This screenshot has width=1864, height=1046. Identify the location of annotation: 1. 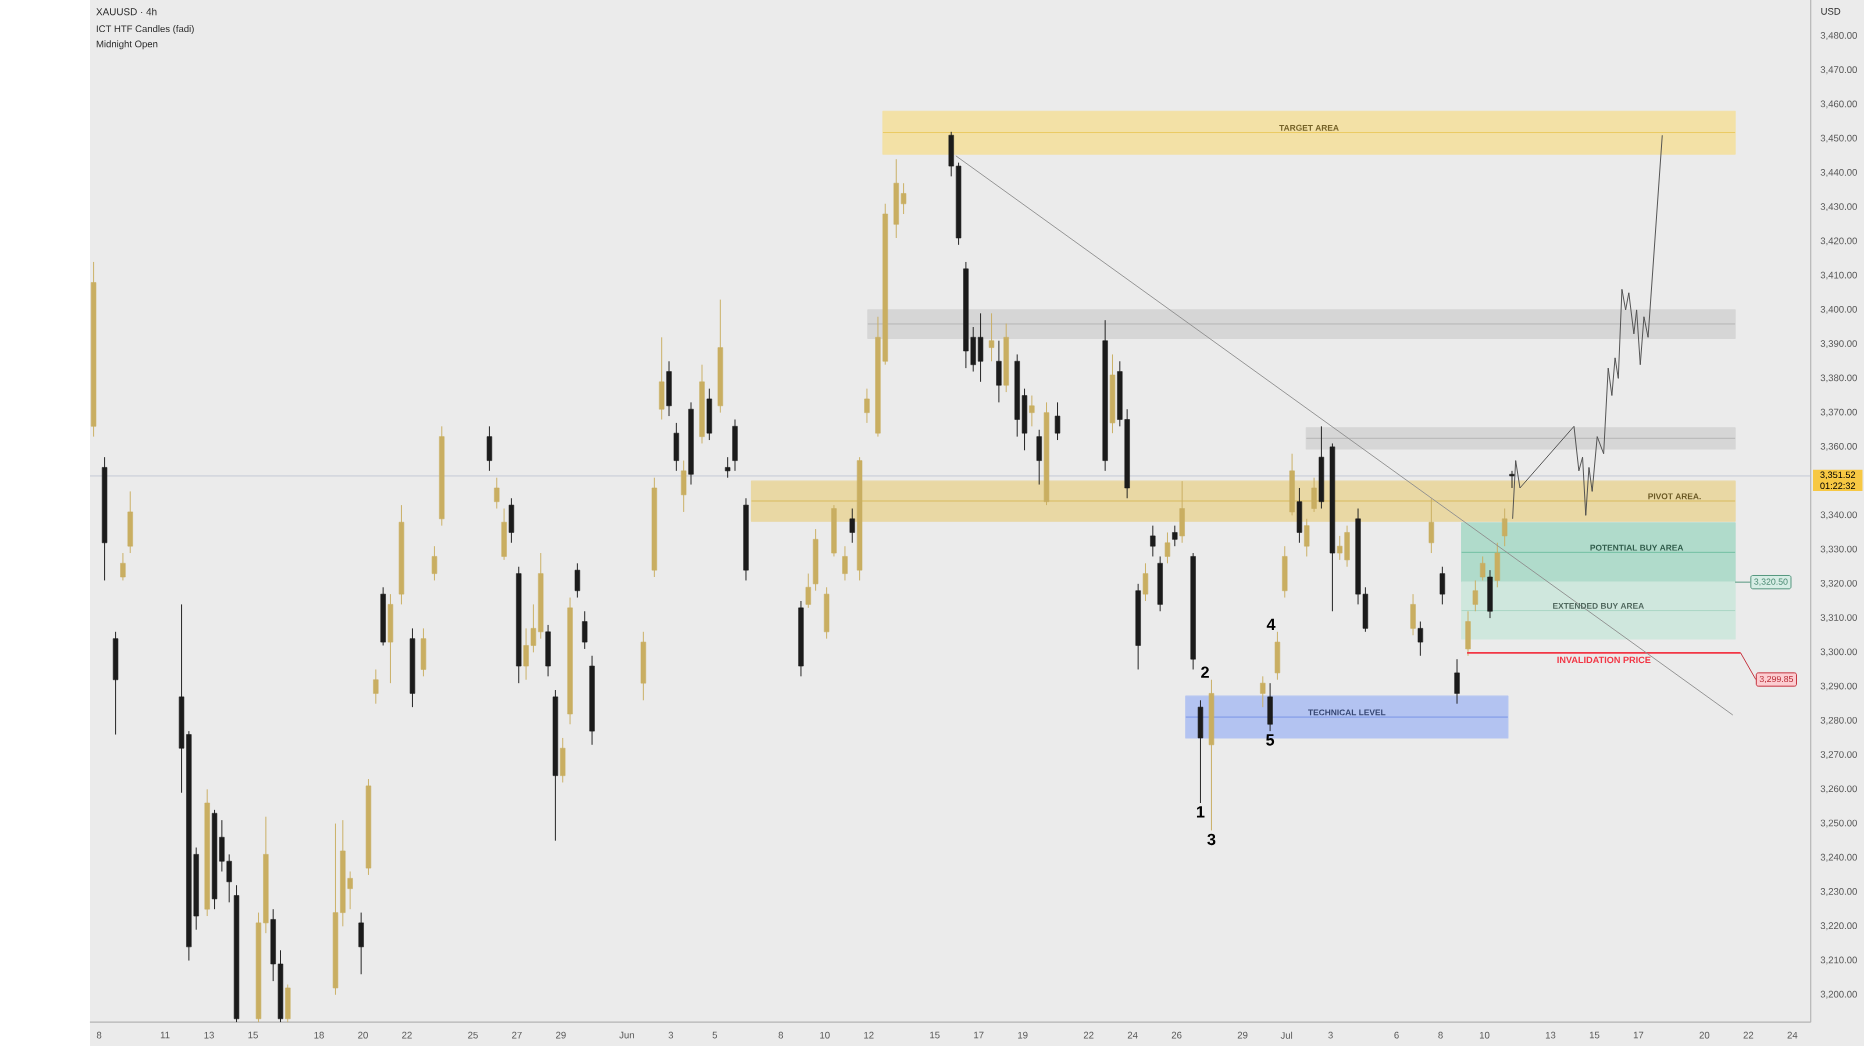
(1200, 811).